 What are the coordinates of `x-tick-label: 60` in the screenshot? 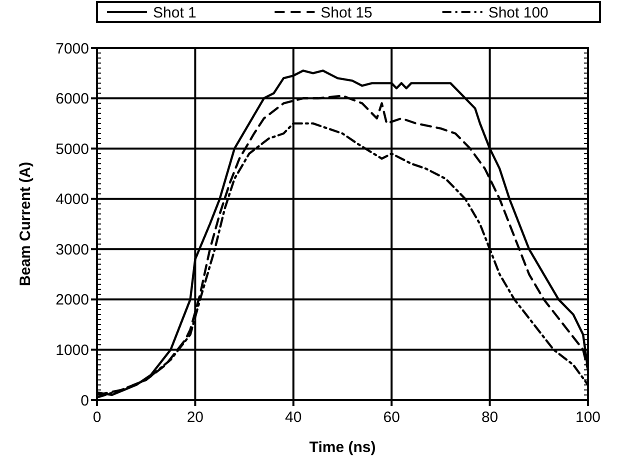 It's located at (391, 417).